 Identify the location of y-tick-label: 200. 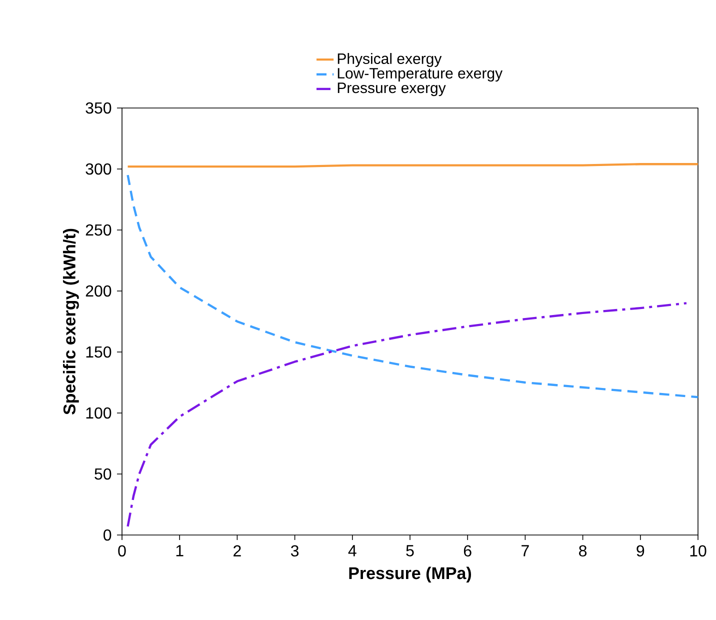
(99, 291).